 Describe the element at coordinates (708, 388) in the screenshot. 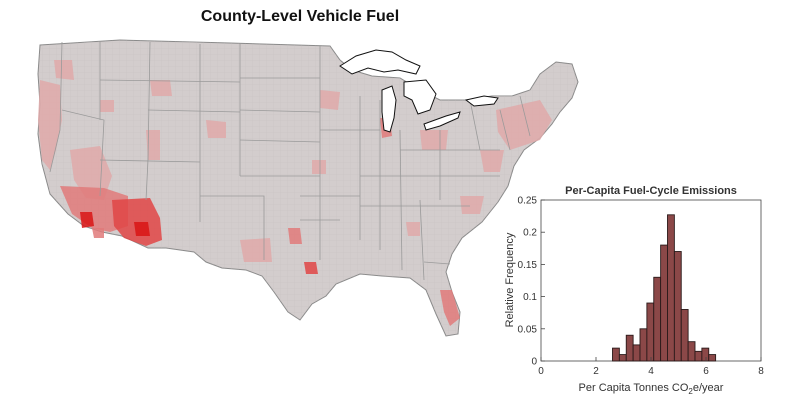

I see `xlabel-tail: e/year` at that location.